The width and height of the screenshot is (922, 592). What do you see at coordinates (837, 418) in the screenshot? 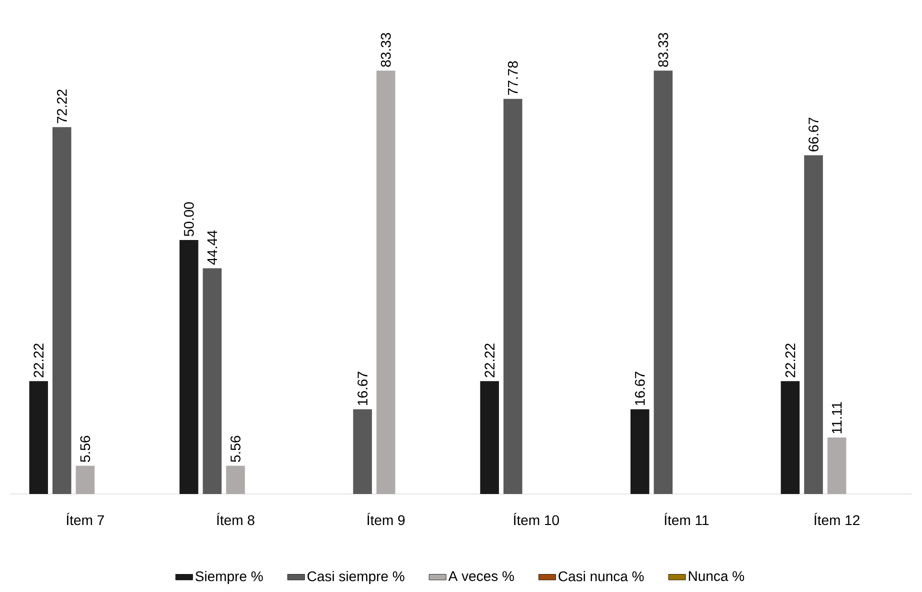
I see `data-label: 11.11` at bounding box center [837, 418].